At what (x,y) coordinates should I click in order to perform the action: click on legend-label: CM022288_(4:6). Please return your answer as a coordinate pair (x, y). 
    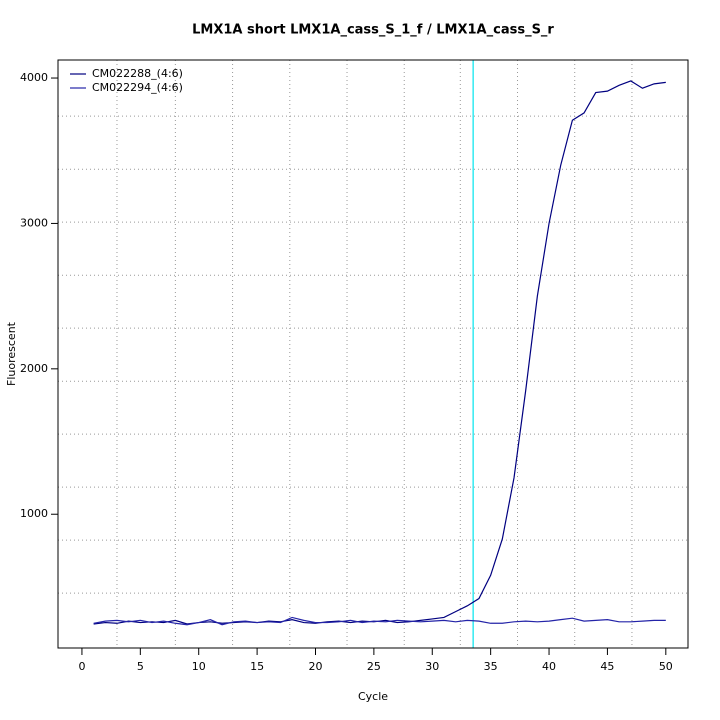
    Looking at the image, I should click on (137, 73).